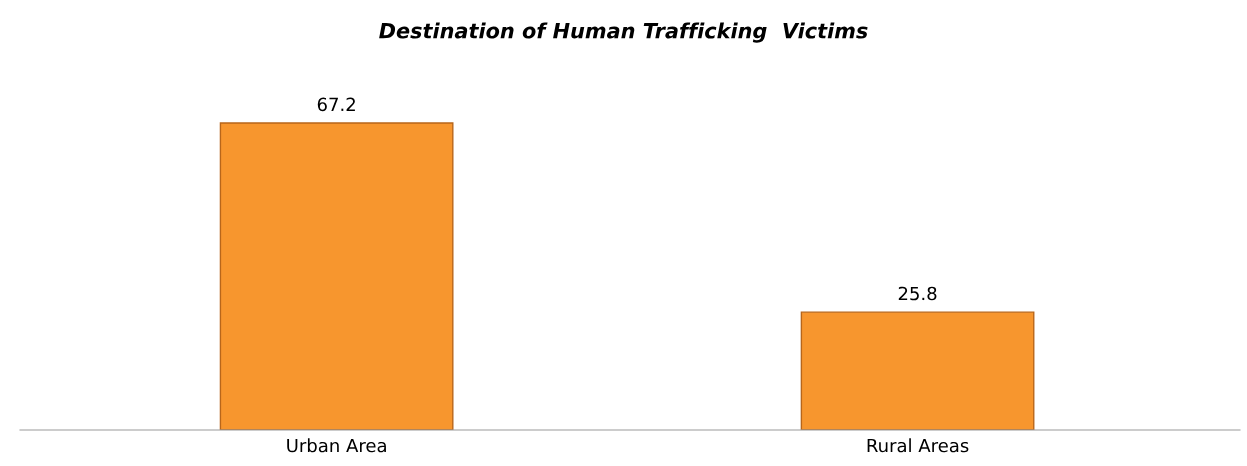 This screenshot has height=466, width=1247. Describe the element at coordinates (623, 32) in the screenshot. I see `chart-title: Destination of Human Trafficking Victims` at that location.